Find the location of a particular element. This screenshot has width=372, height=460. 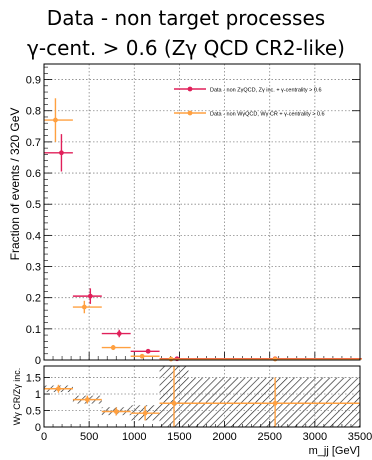

x-tick-label: 2500 is located at coordinates (269, 437).